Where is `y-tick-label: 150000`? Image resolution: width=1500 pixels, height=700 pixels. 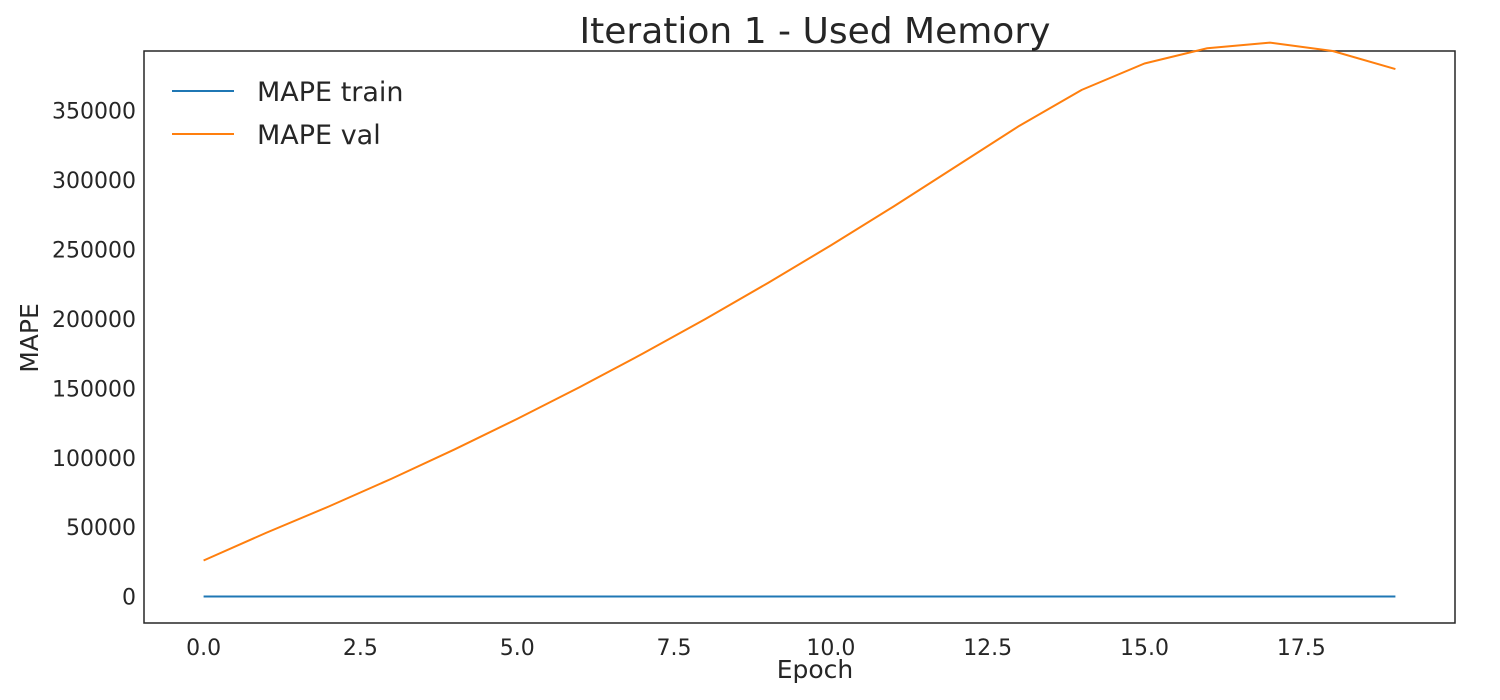
y-tick-label: 150000 is located at coordinates (94, 389).